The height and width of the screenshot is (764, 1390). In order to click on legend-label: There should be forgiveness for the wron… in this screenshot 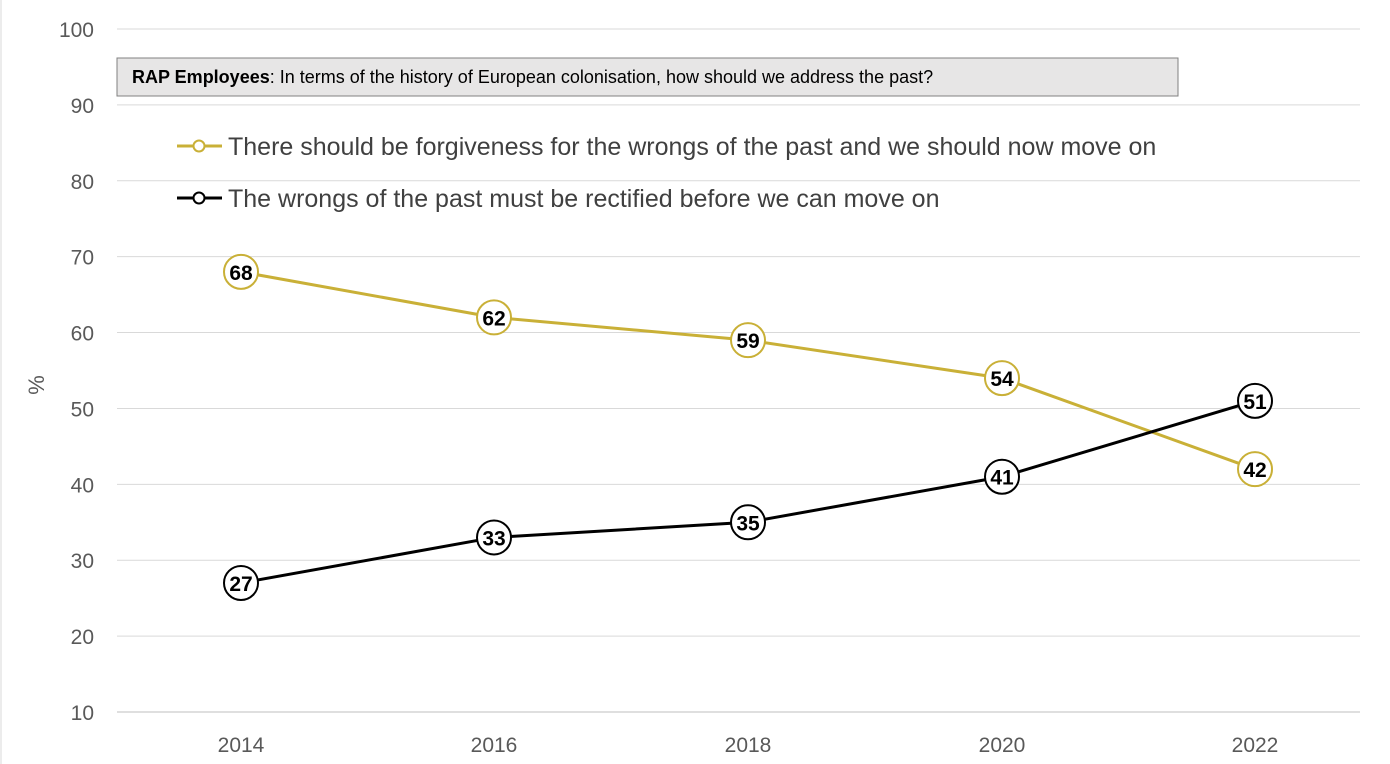, I will do `click(692, 147)`.